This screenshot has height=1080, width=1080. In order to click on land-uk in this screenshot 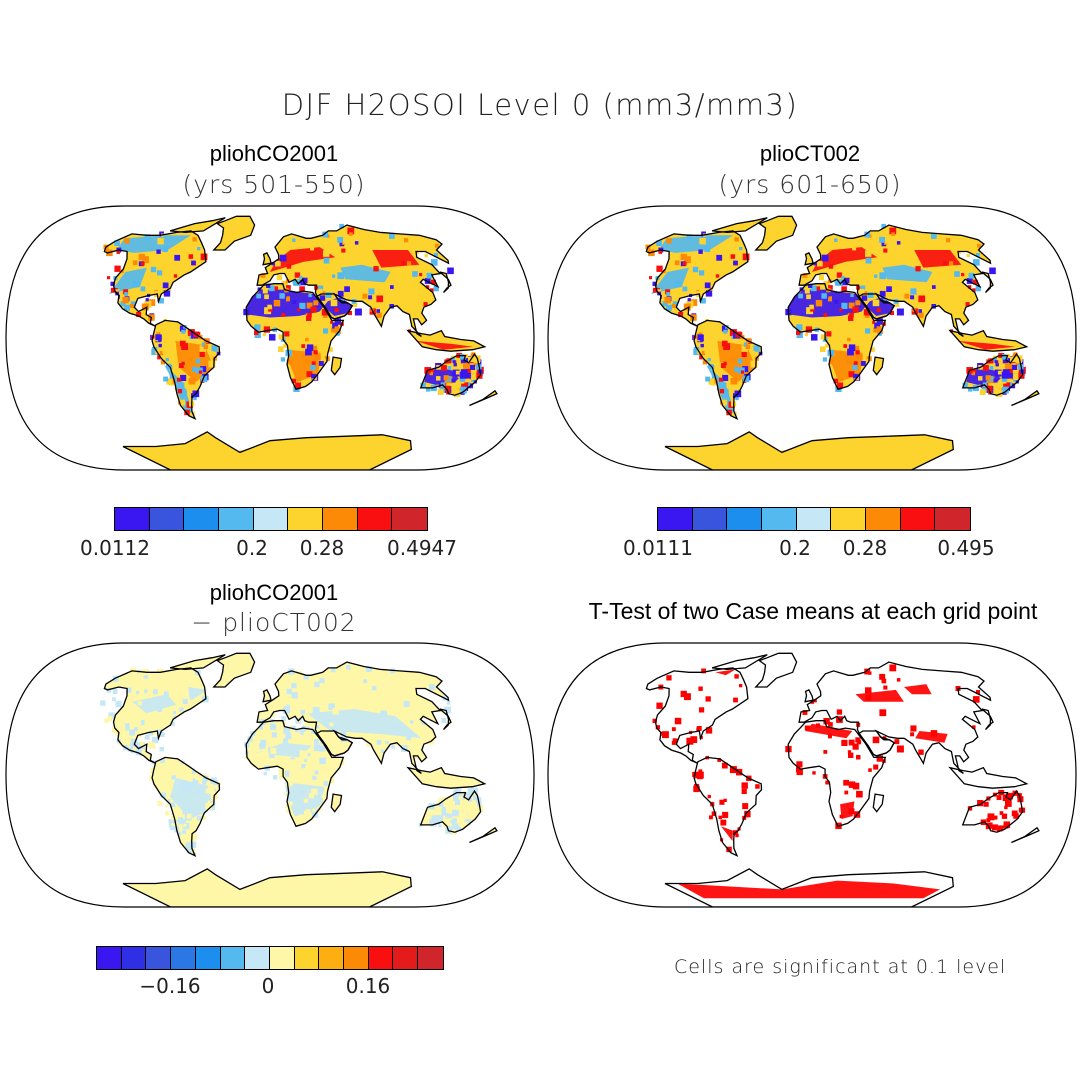, I will do `click(267, 258)`.